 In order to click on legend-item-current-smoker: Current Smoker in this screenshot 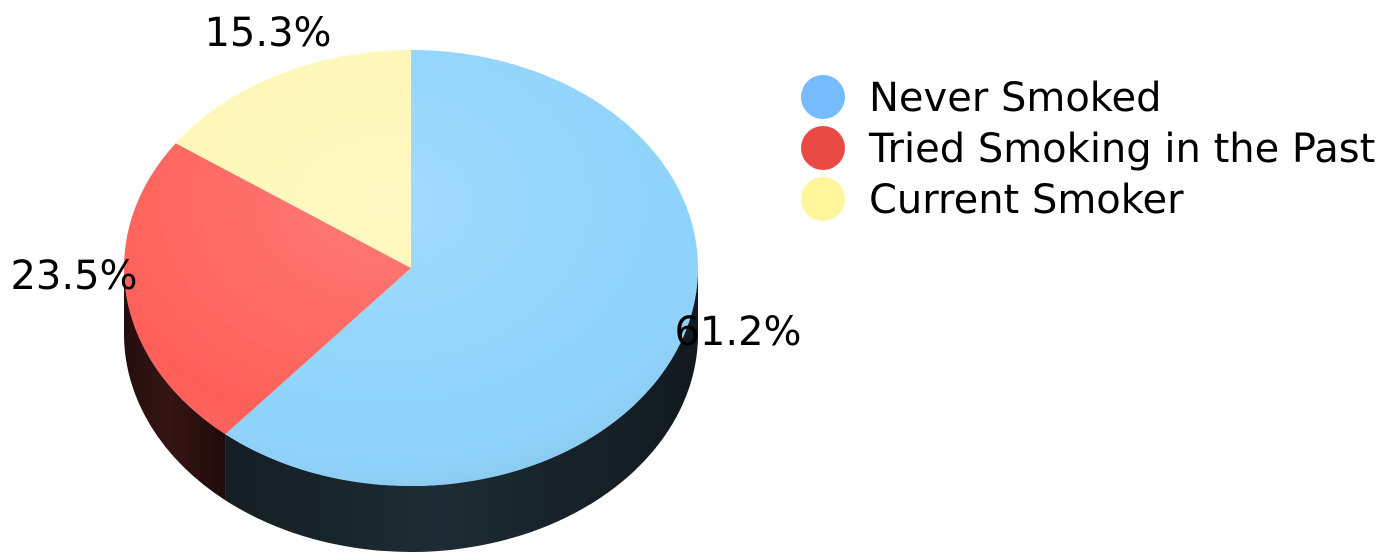, I will do `click(992, 200)`.